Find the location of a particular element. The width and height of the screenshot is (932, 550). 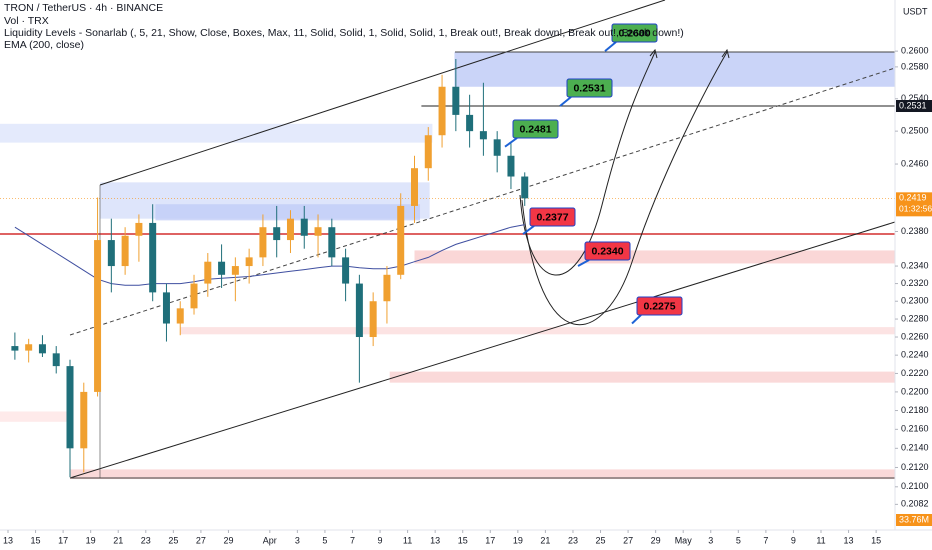

x-tick-label: 21 is located at coordinates (545, 540).